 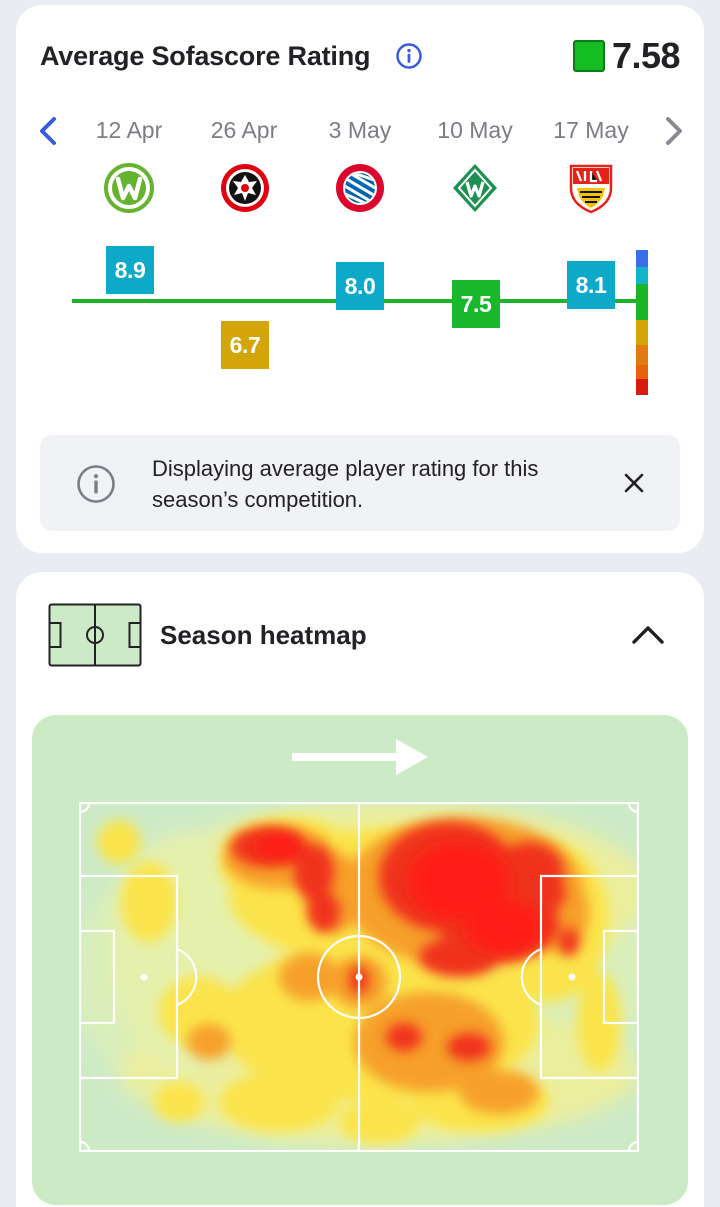 I want to click on vfb-stuttgart-crest, so click(x=591, y=188).